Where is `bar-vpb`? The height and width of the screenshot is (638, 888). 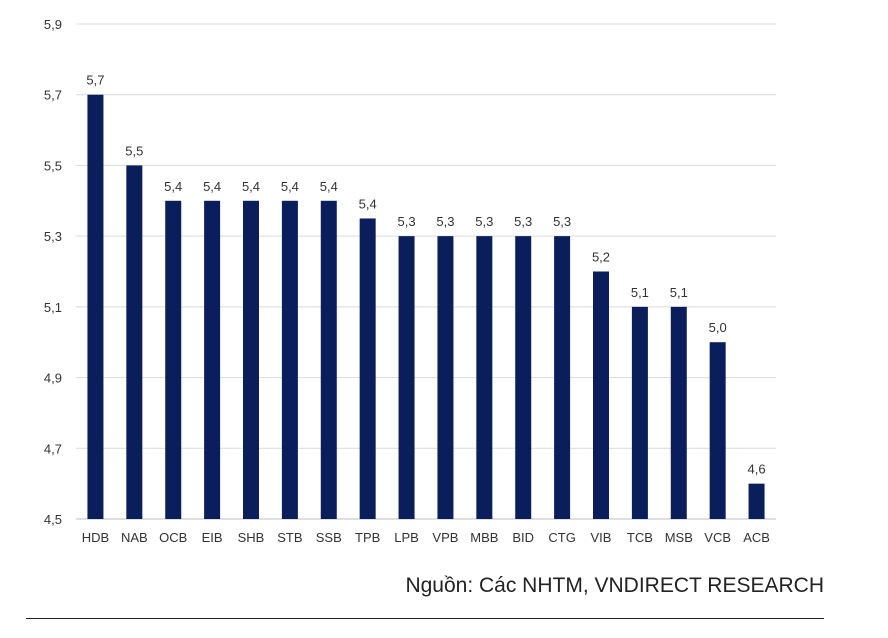
bar-vpb is located at coordinates (445, 377).